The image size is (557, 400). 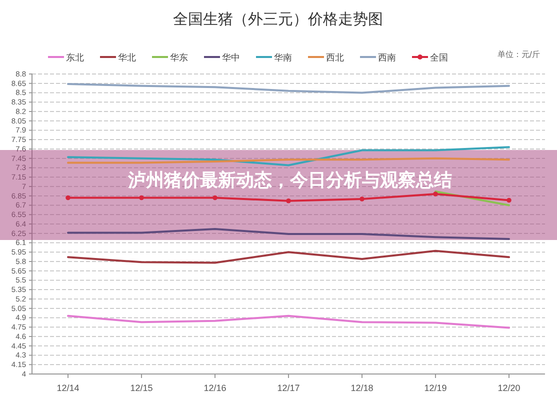 I want to click on legend-label: 东北, so click(x=75, y=58).